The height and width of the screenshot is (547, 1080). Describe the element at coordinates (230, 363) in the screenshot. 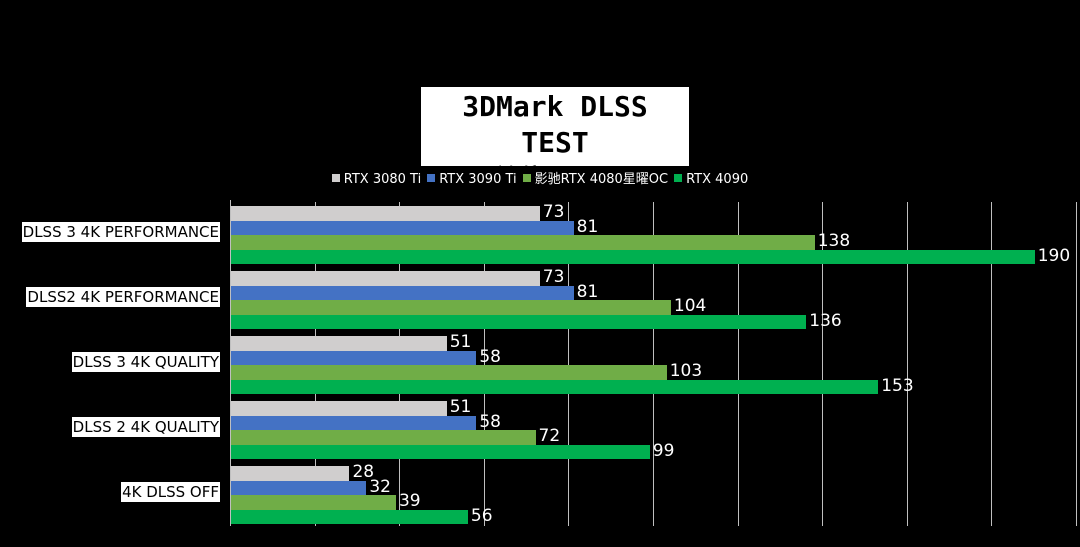

I see `y-axis-line` at that location.